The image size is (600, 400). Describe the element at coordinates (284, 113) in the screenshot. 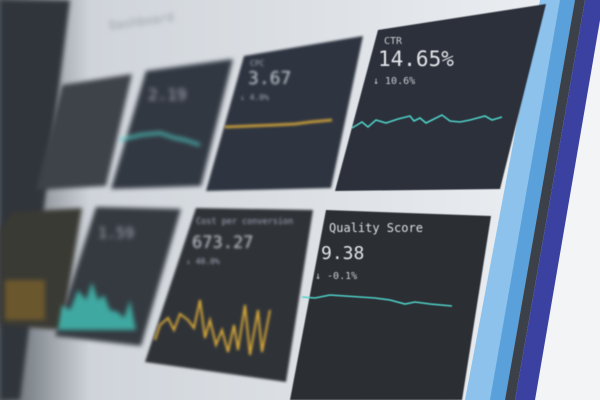

I see `card-3: CPC 3.67 ↓ 4.0%` at that location.